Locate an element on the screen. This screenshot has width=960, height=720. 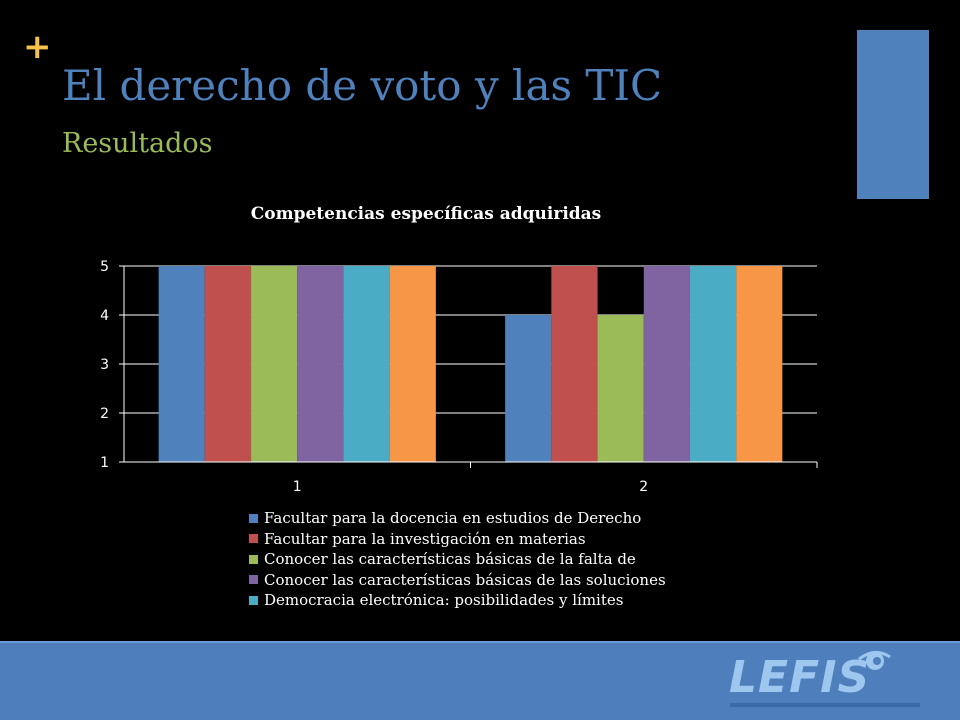
y-tick-label: 3 is located at coordinates (104, 365).